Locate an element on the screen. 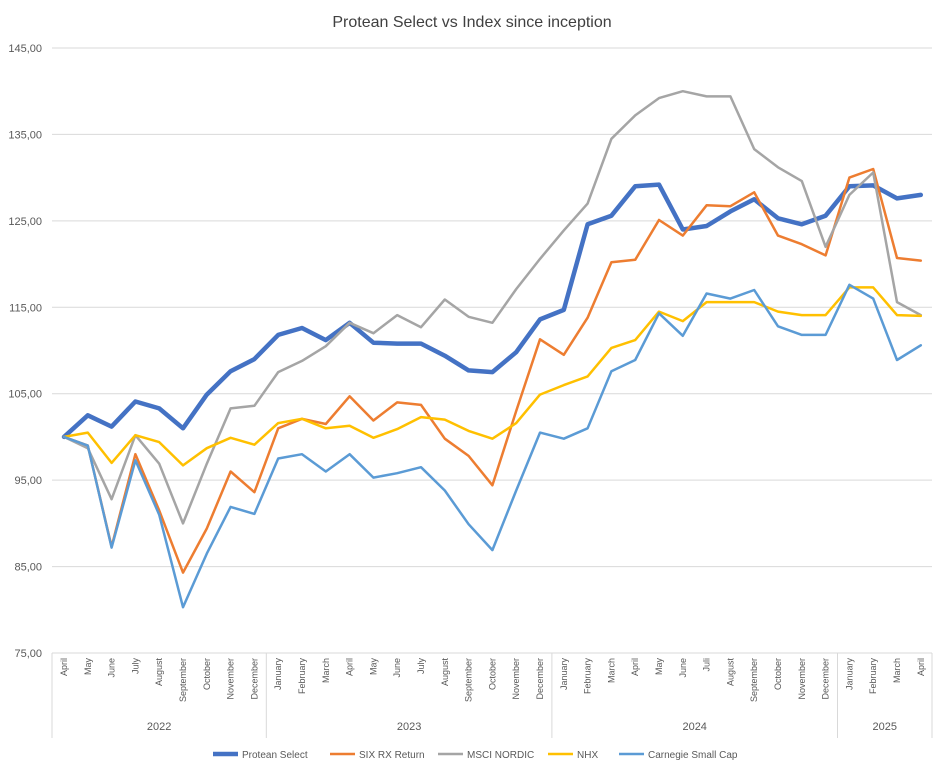  y-tick-label: 115,00 is located at coordinates (25, 308).